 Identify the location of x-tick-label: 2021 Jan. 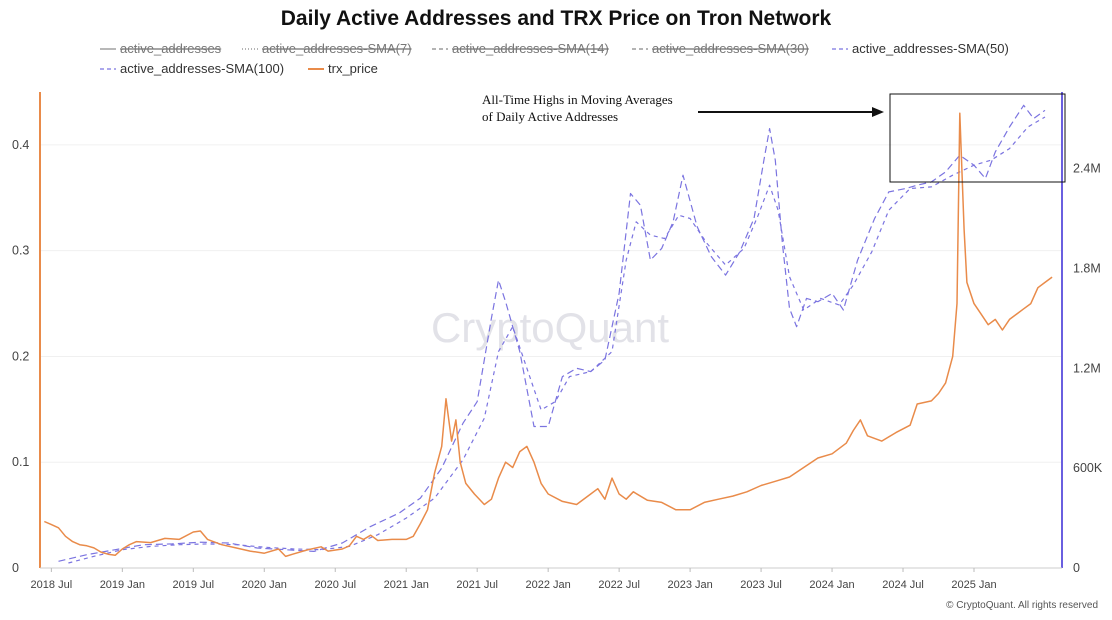
(406, 585).